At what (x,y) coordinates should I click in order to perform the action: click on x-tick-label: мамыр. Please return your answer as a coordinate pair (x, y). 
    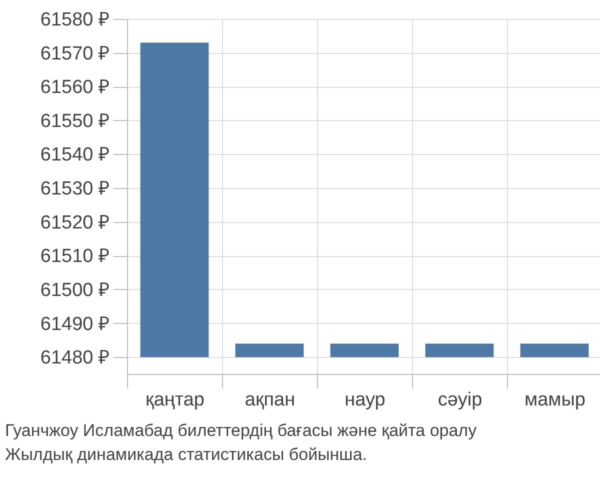
    Looking at the image, I should click on (555, 400).